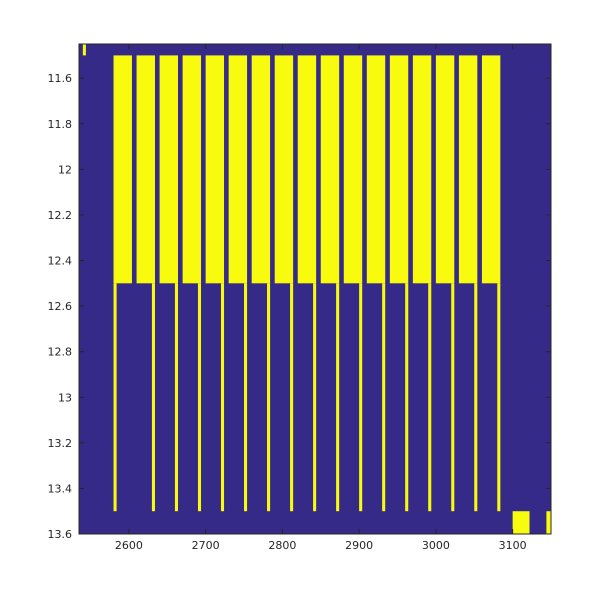 The image size is (608, 601). What do you see at coordinates (60, 306) in the screenshot?
I see `y-tick-label-5: 12.6` at bounding box center [60, 306].